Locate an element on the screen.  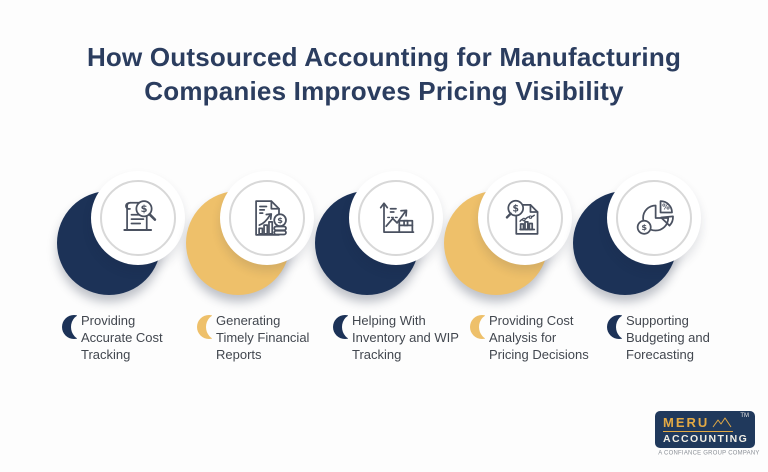
label-line: Supporting is located at coordinates (657, 320).